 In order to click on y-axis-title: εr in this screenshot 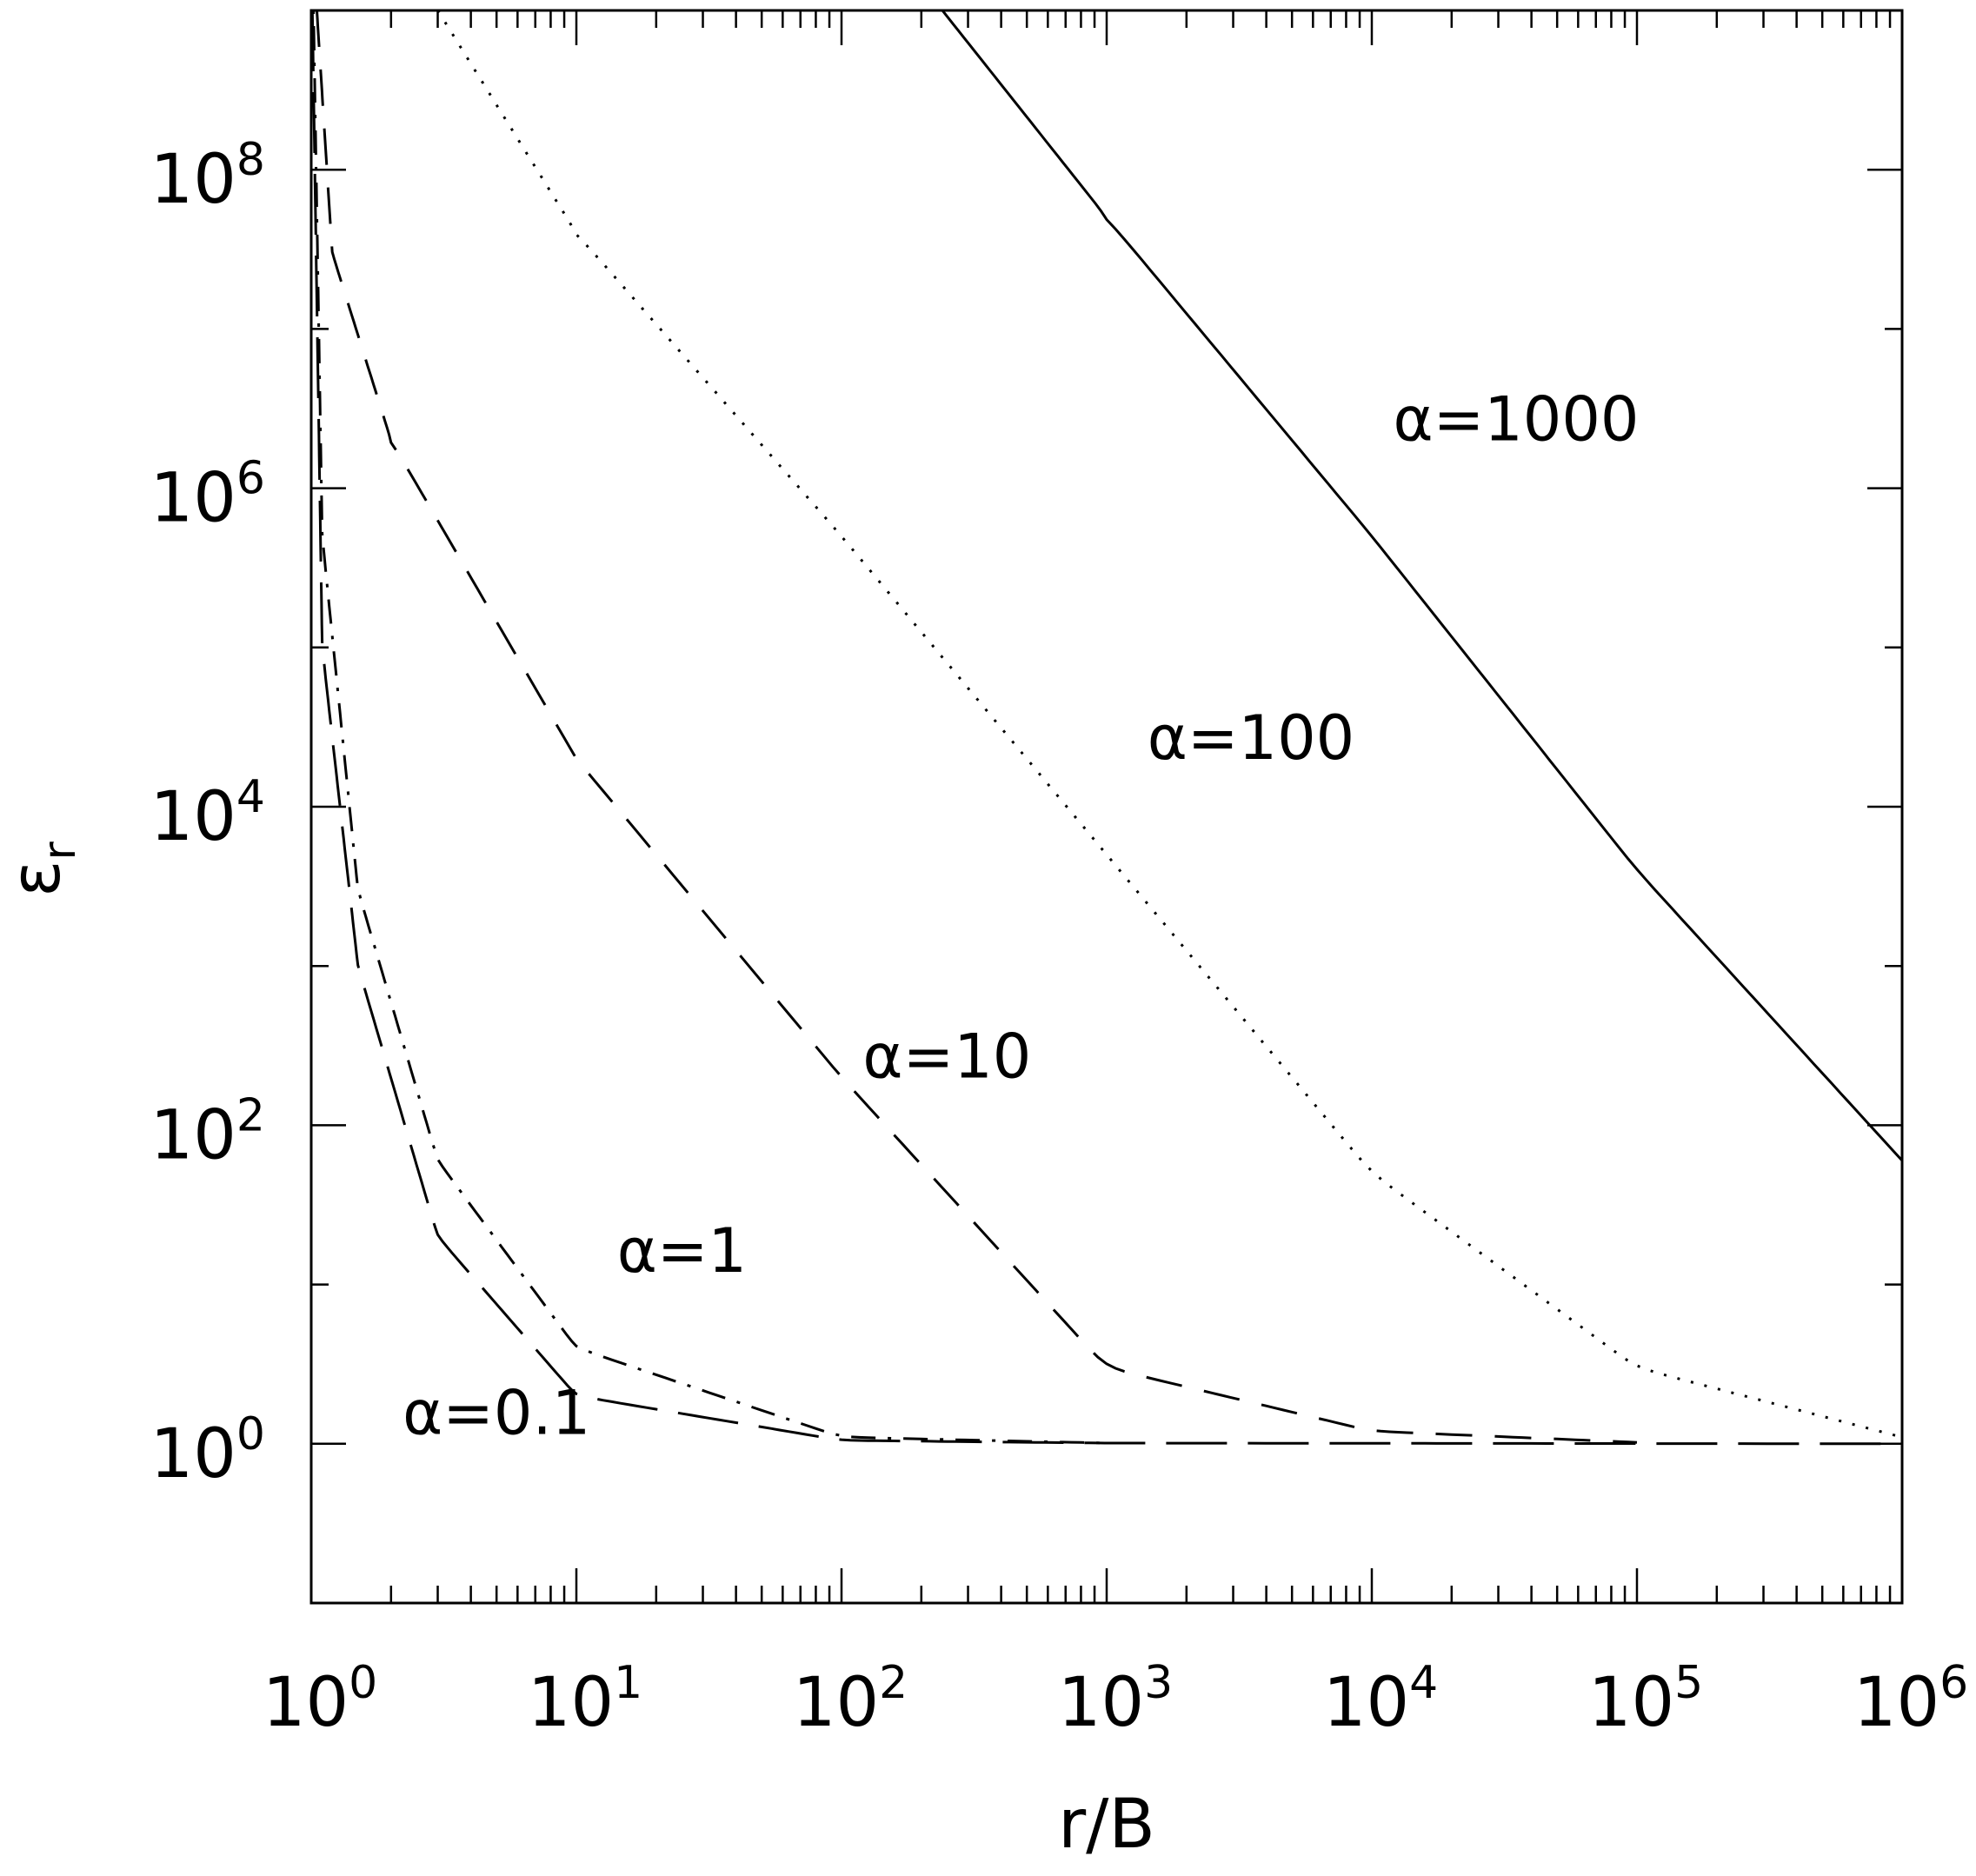, I will do `click(43, 869)`.